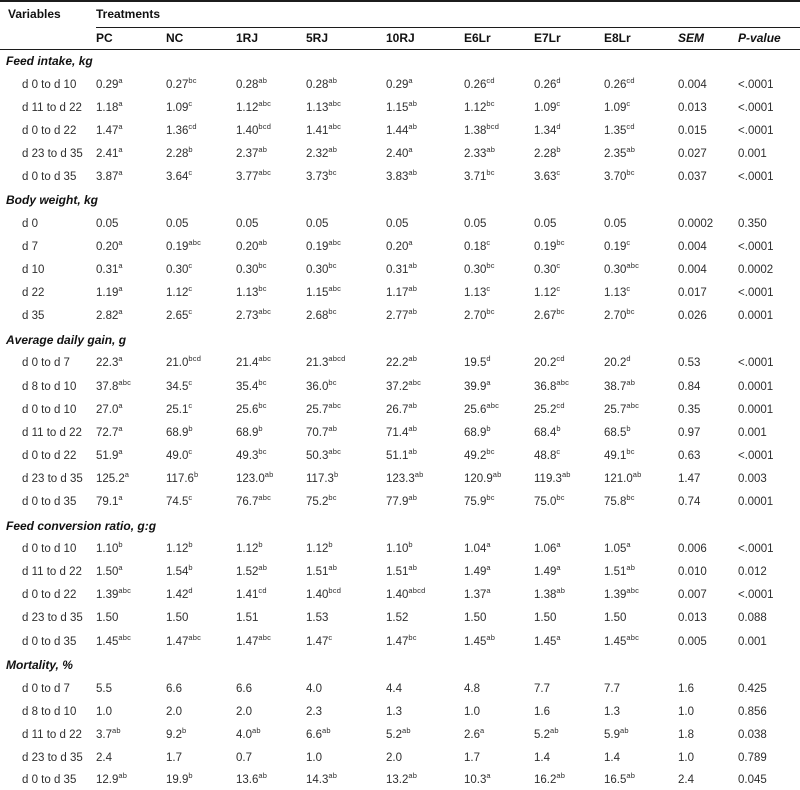 The height and width of the screenshot is (790, 800). What do you see at coordinates (324, 129) in the screenshot?
I see `value-cell-5rj: 1.41abc` at bounding box center [324, 129].